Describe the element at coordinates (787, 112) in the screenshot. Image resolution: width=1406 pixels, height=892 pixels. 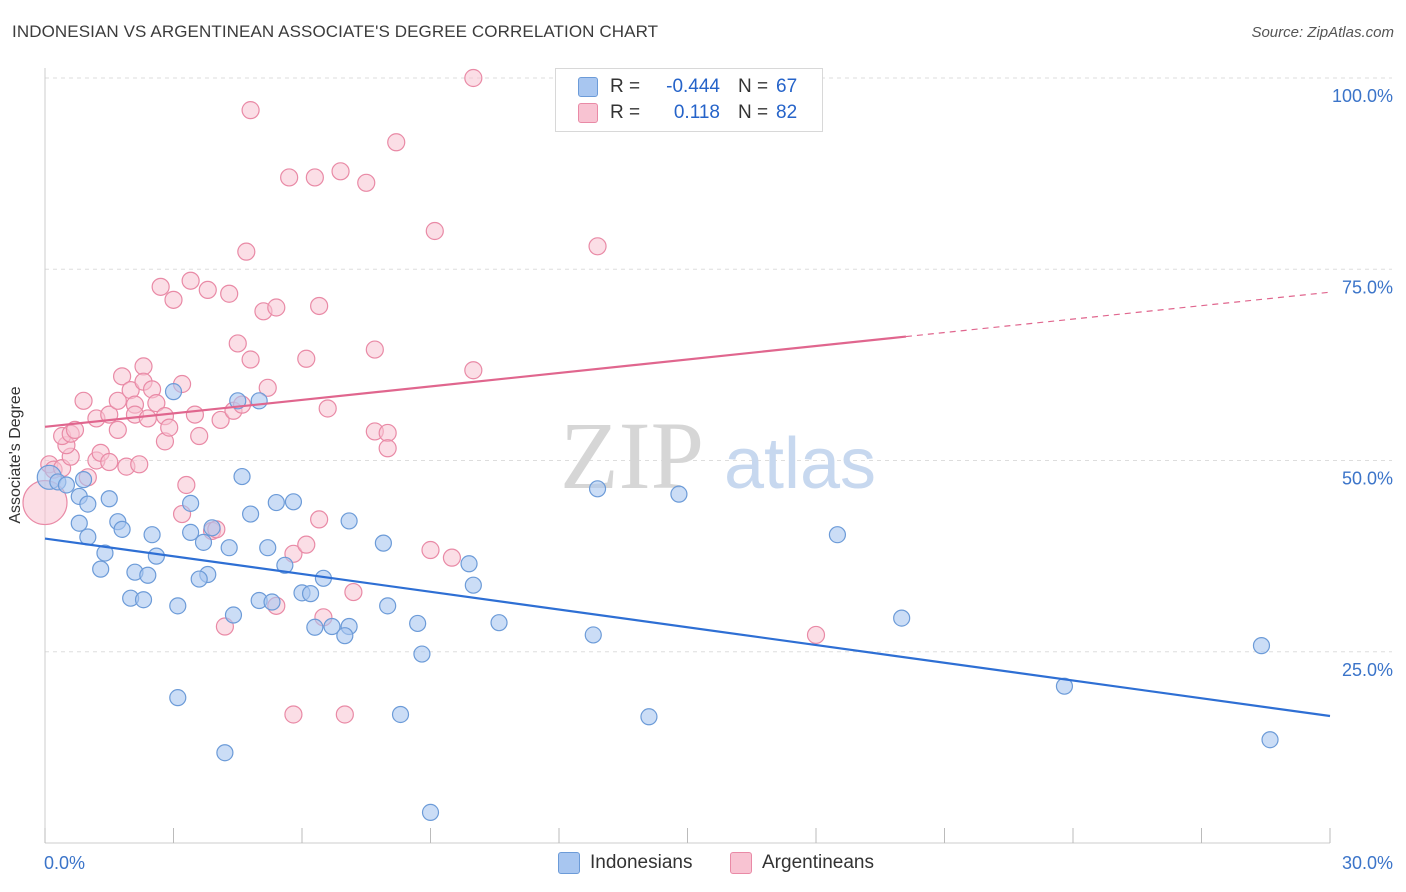
I see `legend-n-value: 82` at that location.